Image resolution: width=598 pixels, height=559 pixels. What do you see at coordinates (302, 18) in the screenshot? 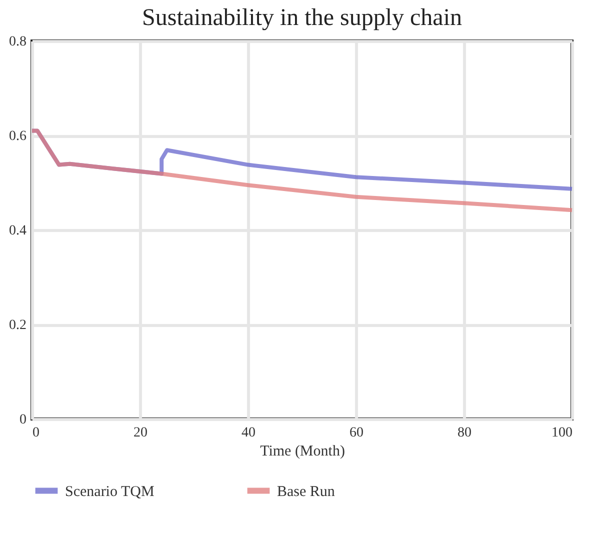
I see `chart-title: Sustainability in the supply chain` at bounding box center [302, 18].